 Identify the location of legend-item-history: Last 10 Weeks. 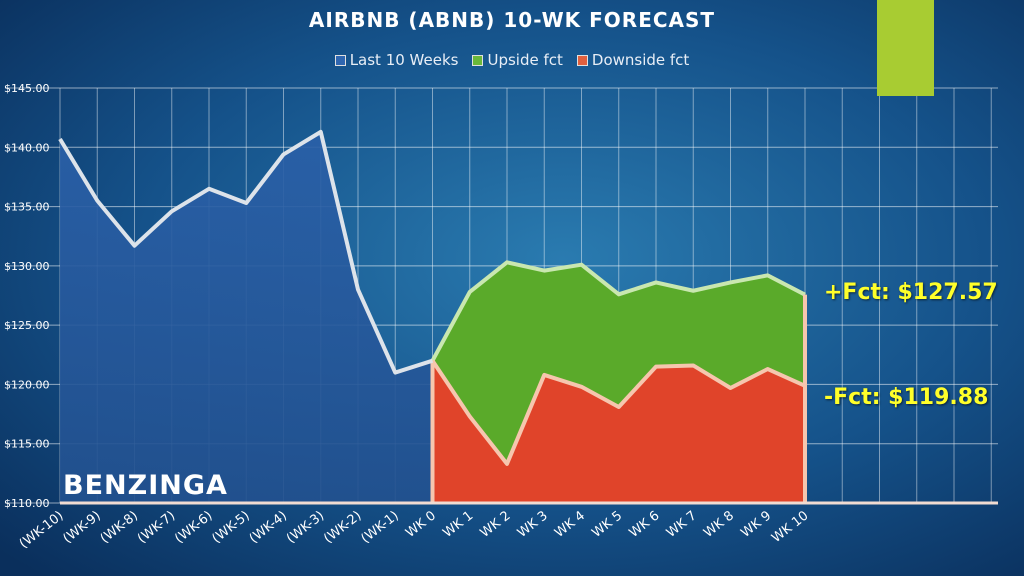
(396, 60).